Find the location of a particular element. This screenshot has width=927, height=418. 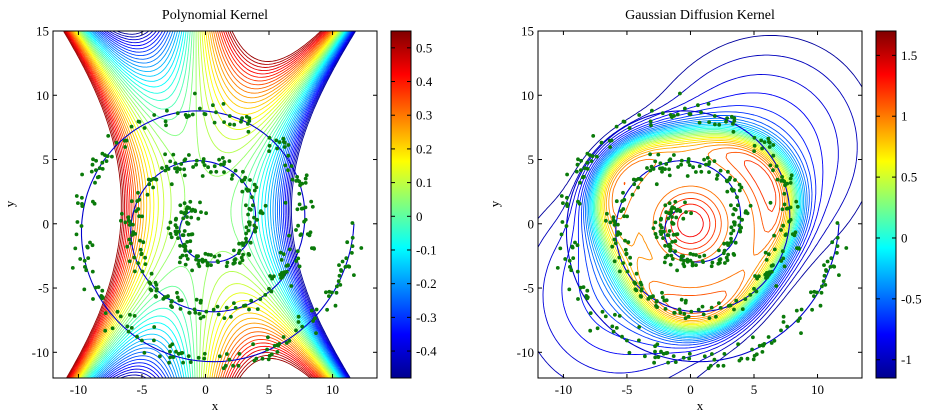

y-tick-label: -5 is located at coordinates (528, 288).